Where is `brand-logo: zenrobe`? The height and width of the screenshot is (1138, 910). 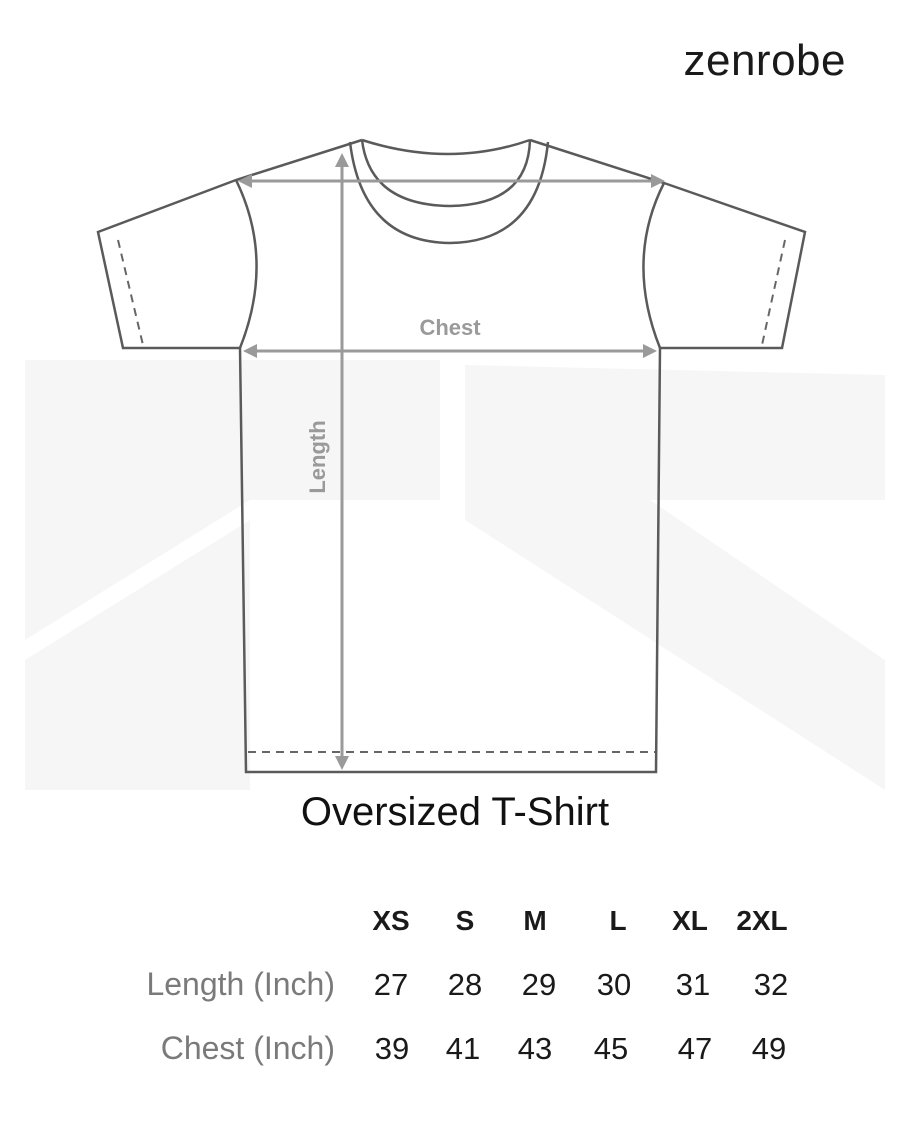
brand-logo: zenrobe is located at coordinates (764, 60).